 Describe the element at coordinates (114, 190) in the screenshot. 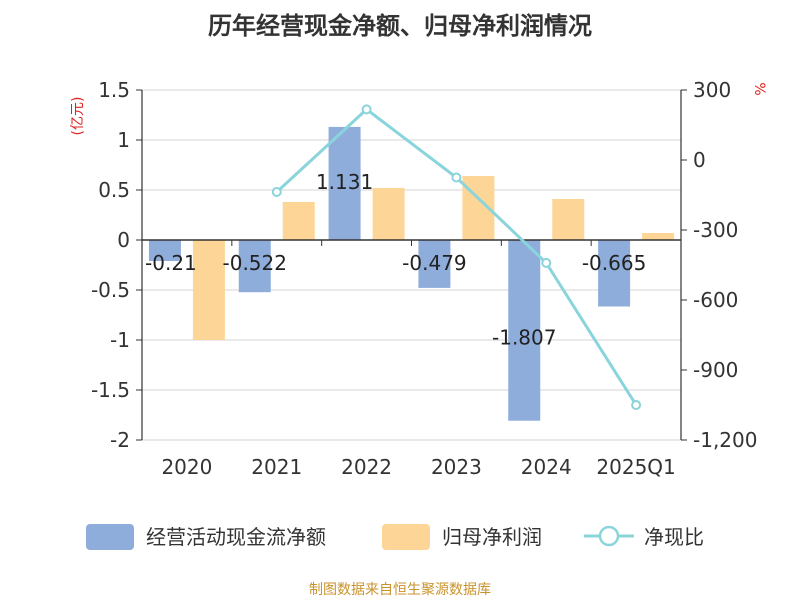

I see `left-tick-label: 0.5` at that location.